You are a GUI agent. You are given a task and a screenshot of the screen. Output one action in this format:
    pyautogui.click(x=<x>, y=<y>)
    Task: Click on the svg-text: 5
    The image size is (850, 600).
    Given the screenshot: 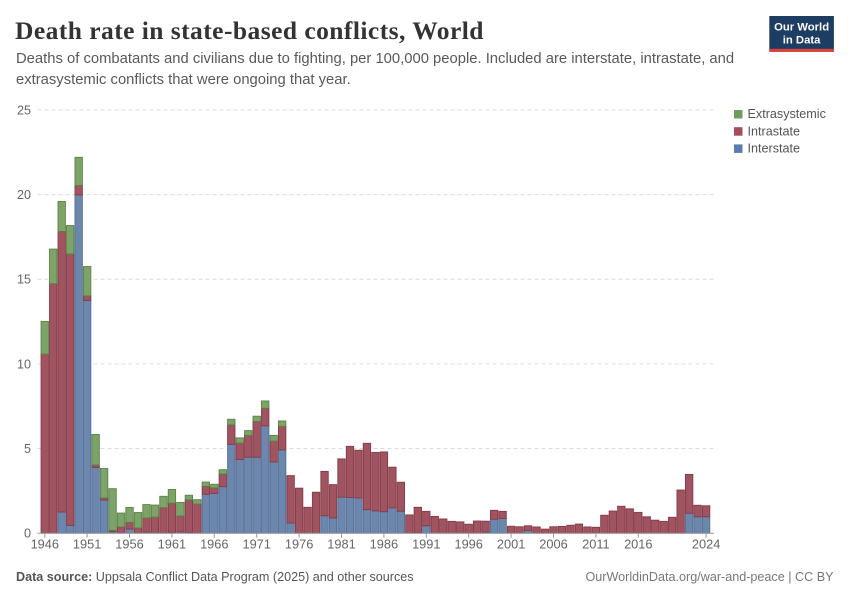 What is the action you would take?
    pyautogui.click(x=27, y=449)
    